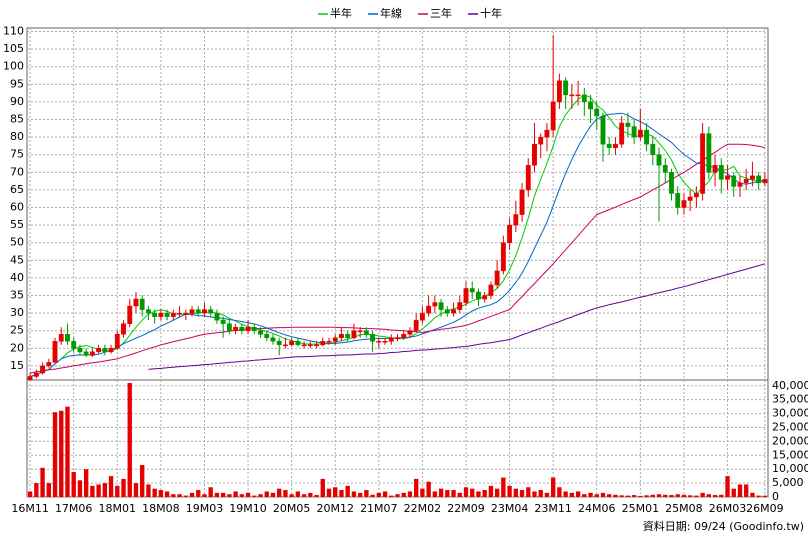 The width and height of the screenshot is (808, 540). Describe the element at coordinates (510, 508) in the screenshot. I see `x-tick-label: 23M04` at that location.